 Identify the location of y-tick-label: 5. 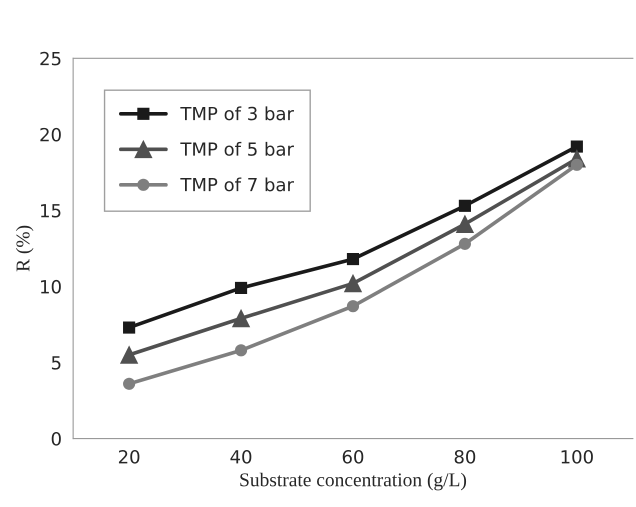
(56, 363).